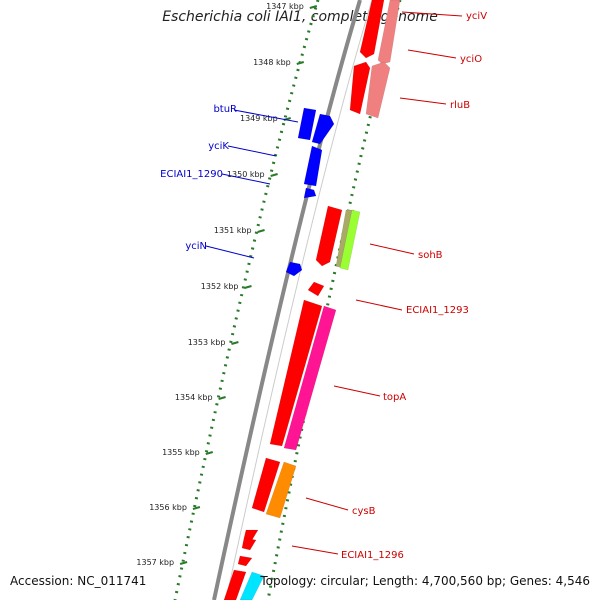  I want to click on gene-label: yciN, so click(196, 246).